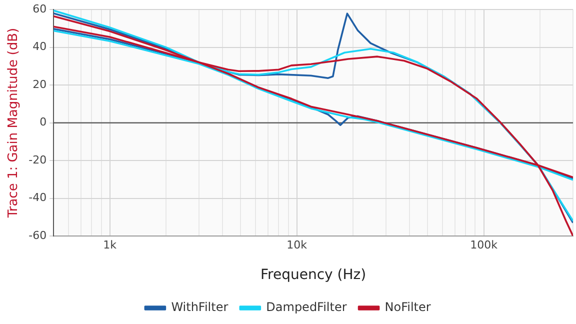  Describe the element at coordinates (39, 9) in the screenshot. I see `y-tick-label: 60` at that location.